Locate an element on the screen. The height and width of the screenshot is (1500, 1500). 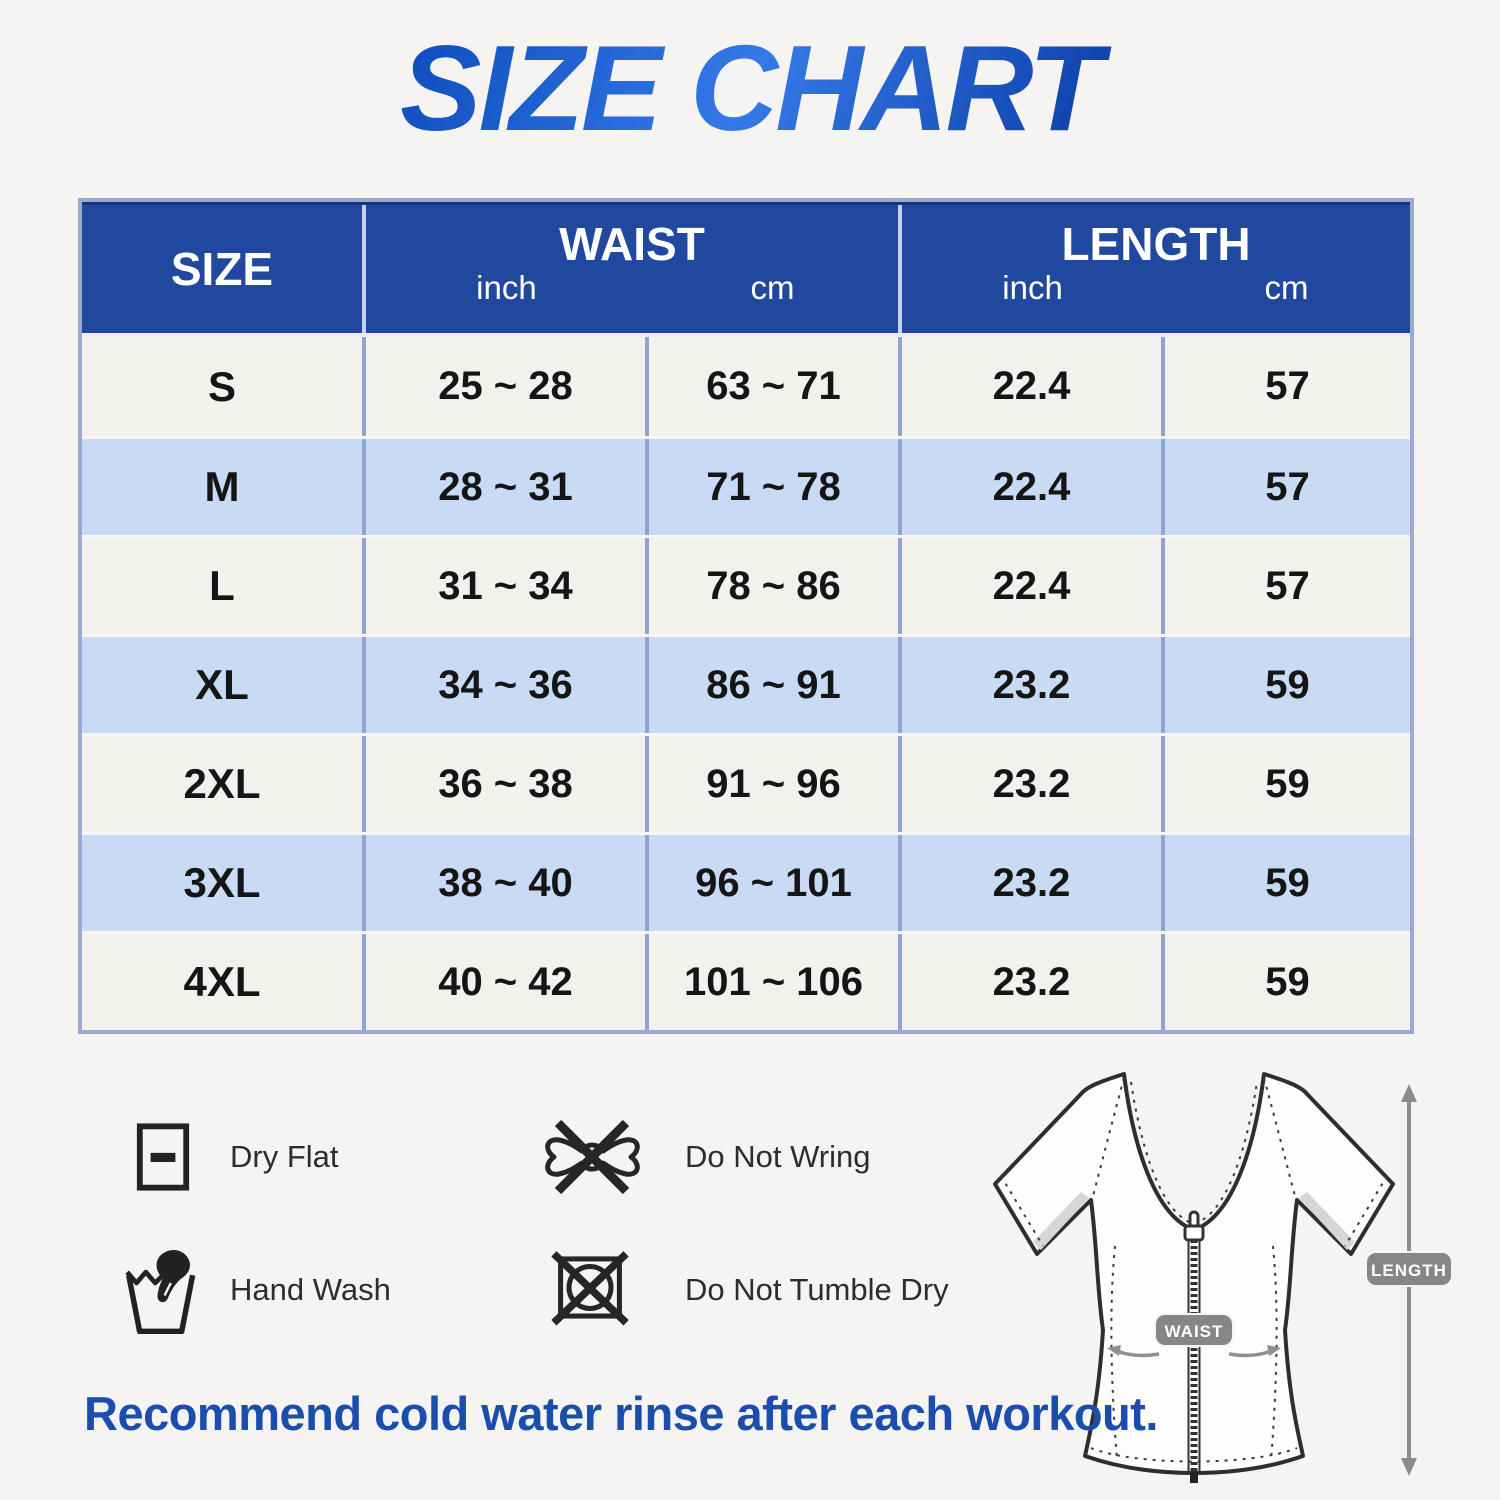
waist-inch-cell: 28 ~ 31 is located at coordinates (503, 487).